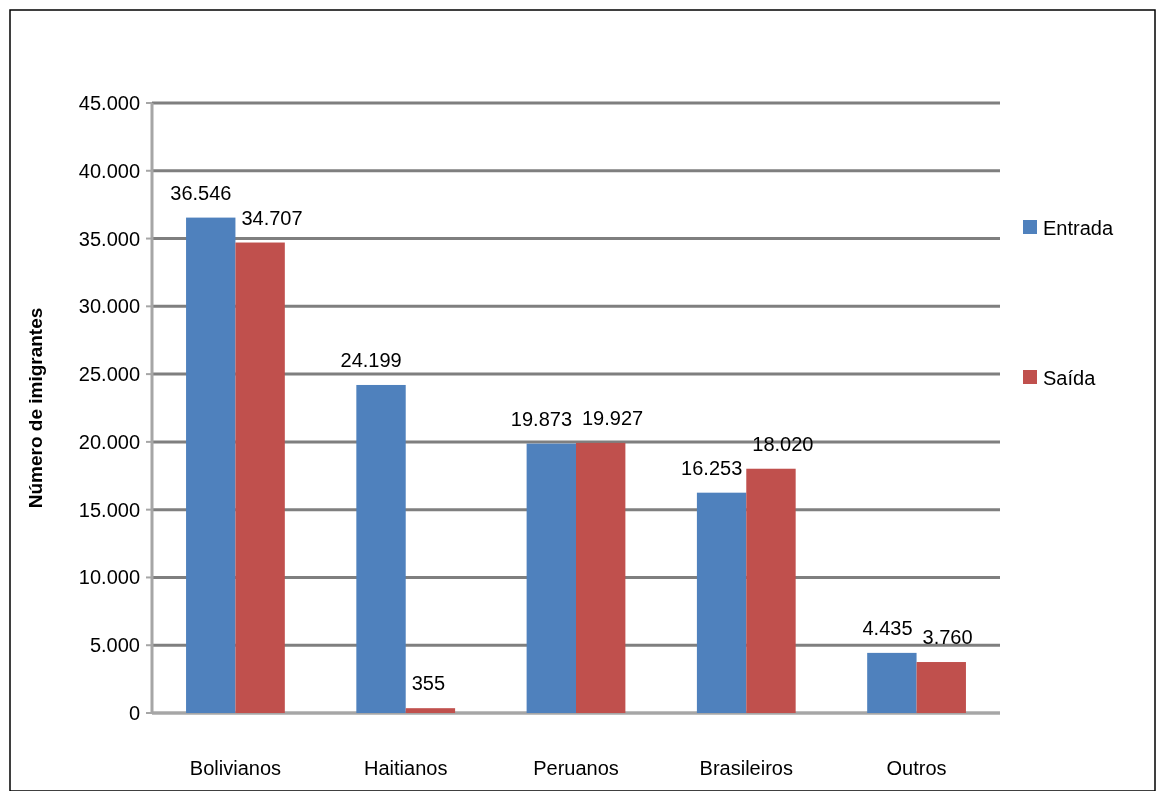 The width and height of the screenshot is (1165, 791). Describe the element at coordinates (576, 768) in the screenshot. I see `x-tick-label: Peruanos` at that location.